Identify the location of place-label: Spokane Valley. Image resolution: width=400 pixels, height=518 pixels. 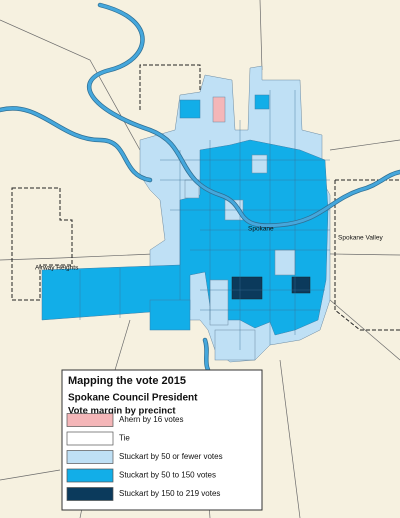
(360, 238).